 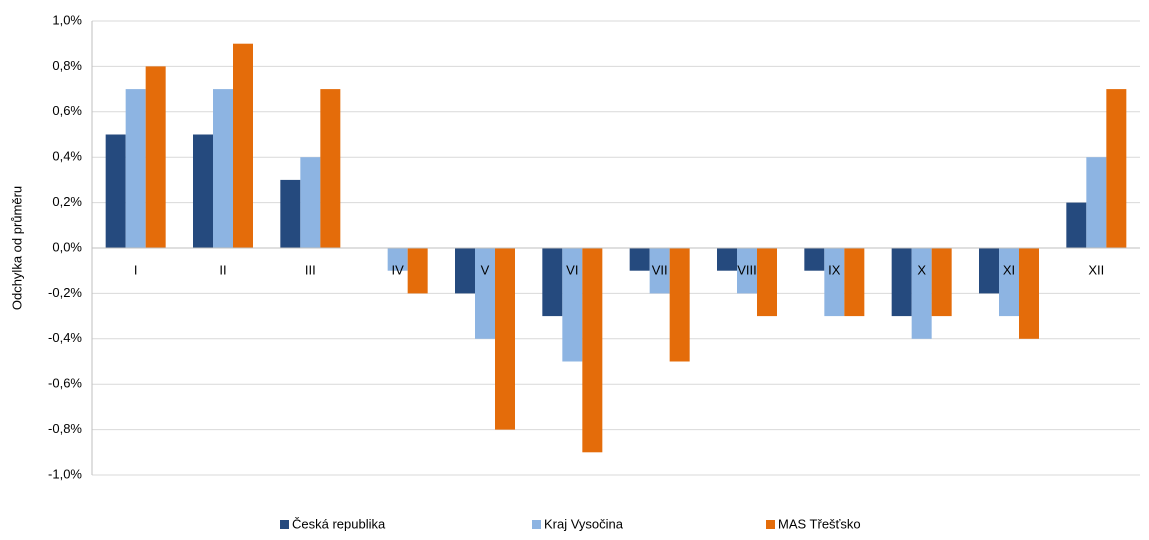 I want to click on y-tick-label: -0,8%, so click(x=65, y=428).